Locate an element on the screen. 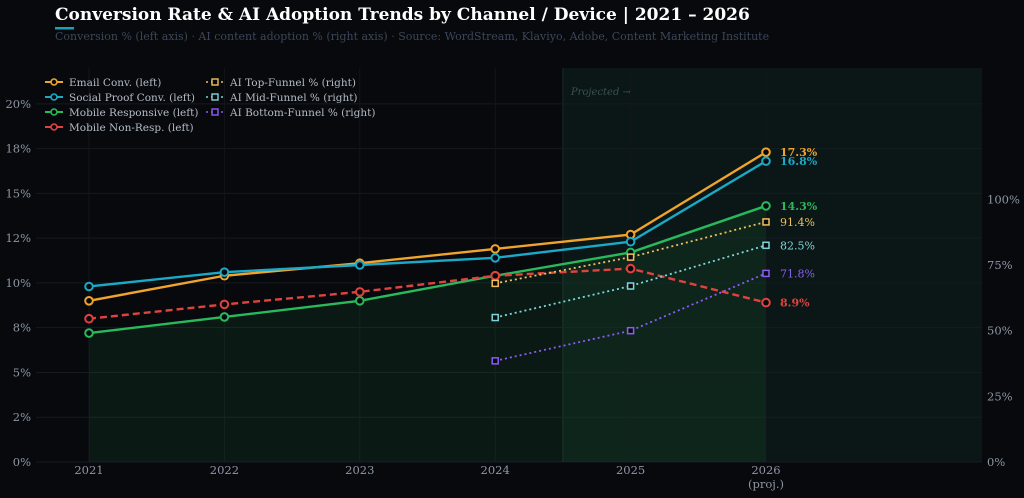  x-tick-label: 2021 is located at coordinates (88, 470).